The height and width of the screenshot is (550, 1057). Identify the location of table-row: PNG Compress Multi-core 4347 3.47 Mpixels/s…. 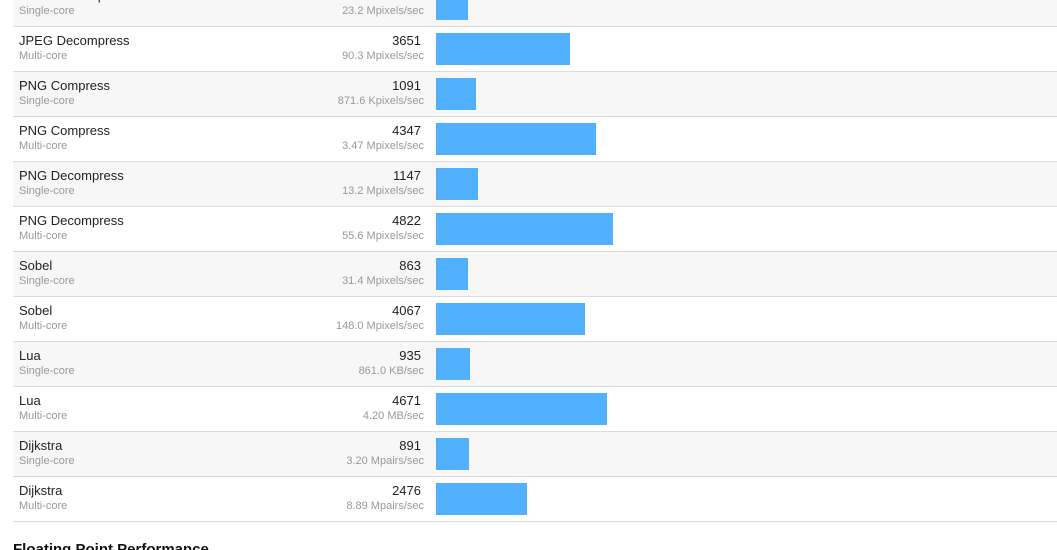
(535, 139).